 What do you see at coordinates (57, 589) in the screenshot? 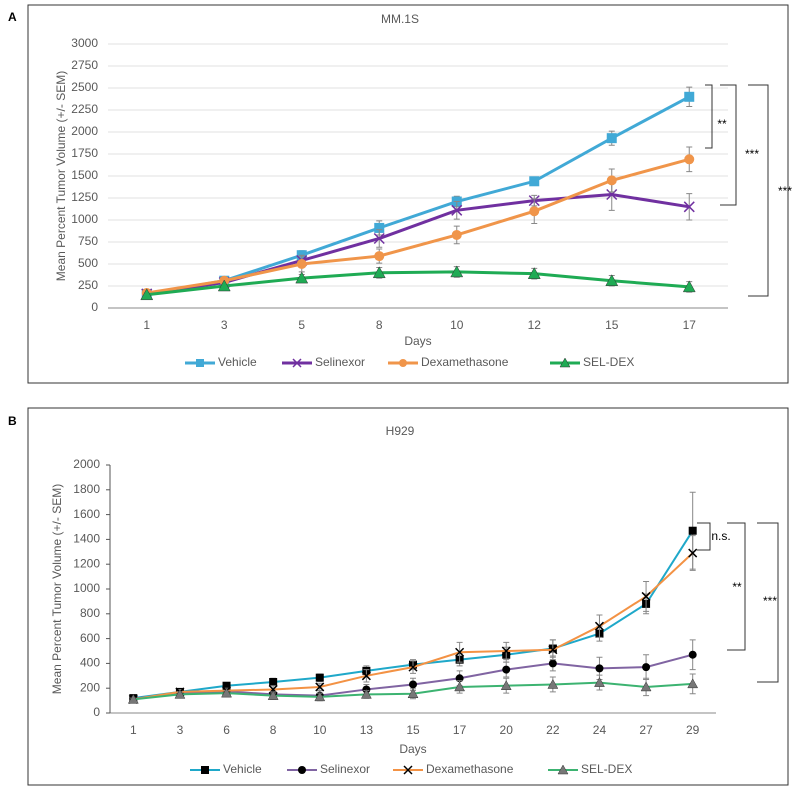
I see `y-axis-label: Mean Percent Tumor Volume (+/- SEM)` at bounding box center [57, 589].